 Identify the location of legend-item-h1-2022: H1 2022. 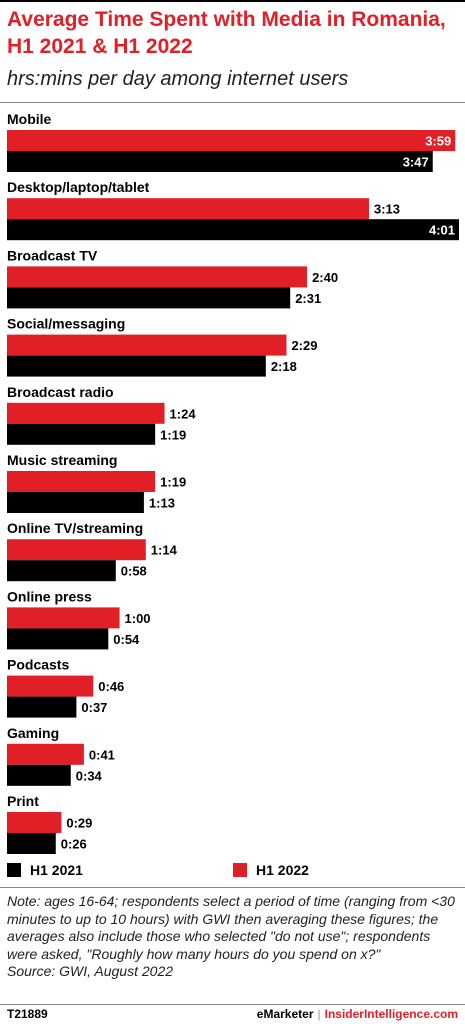
(271, 870).